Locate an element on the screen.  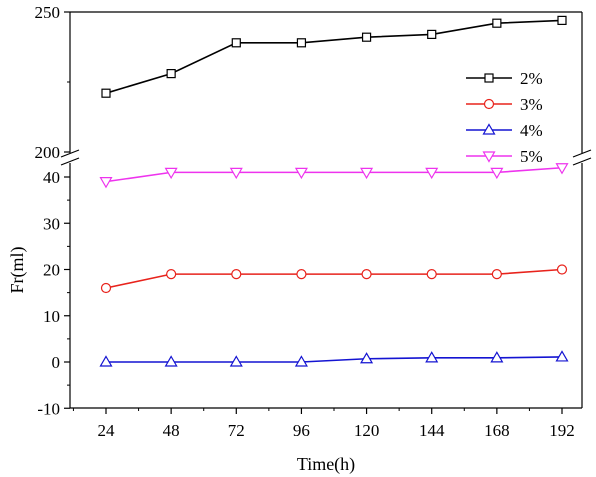
legend-entry: 3% is located at coordinates (504, 104).